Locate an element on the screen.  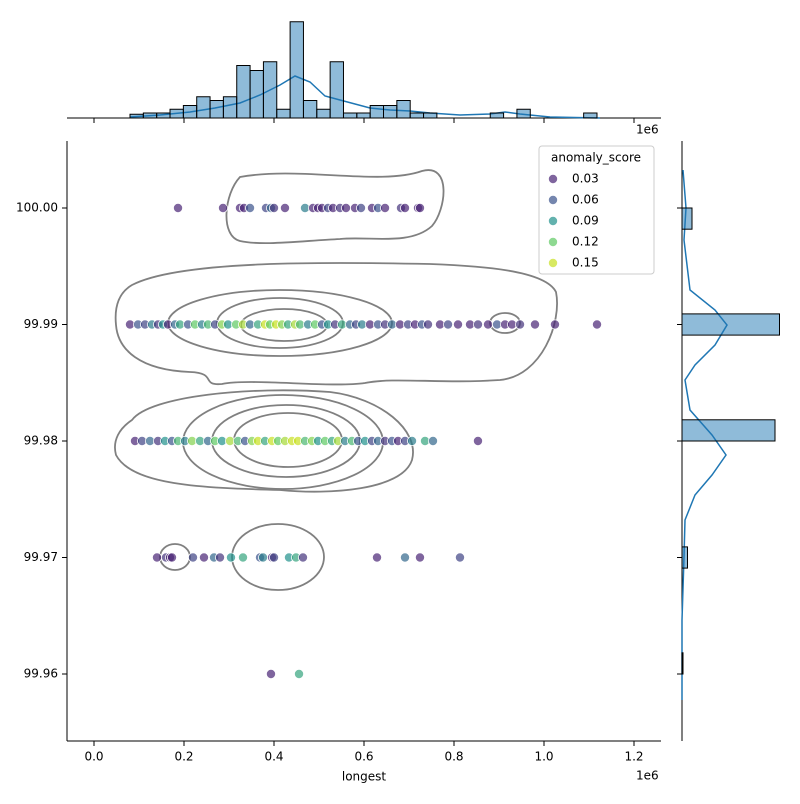
legend-label: 0.06 is located at coordinates (585, 200).